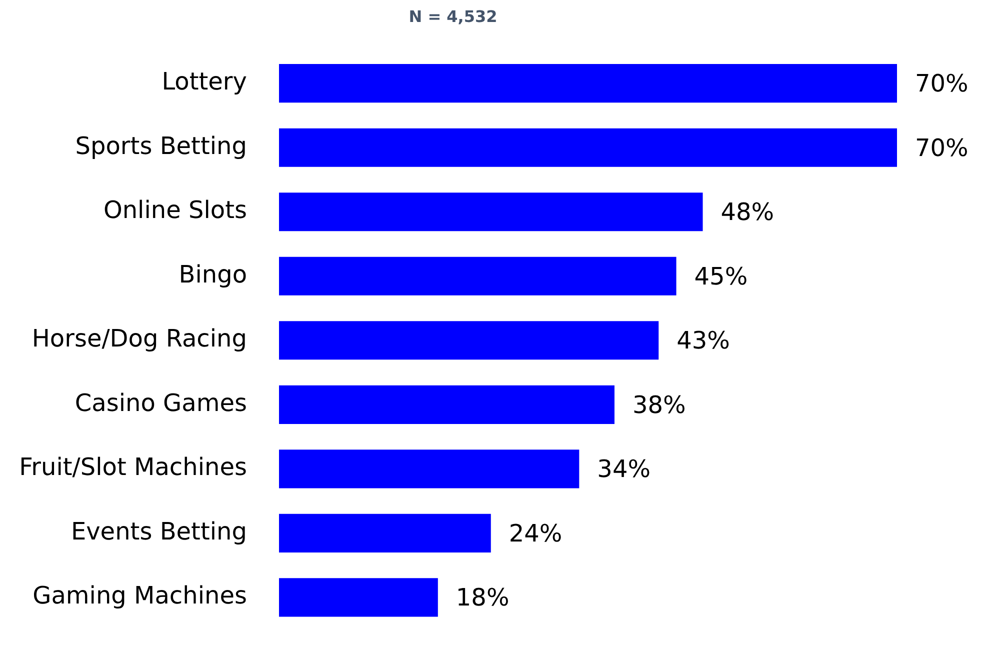 This screenshot has height=668, width=988. Describe the element at coordinates (453, 16) in the screenshot. I see `chart-title: N = 4,532` at that location.